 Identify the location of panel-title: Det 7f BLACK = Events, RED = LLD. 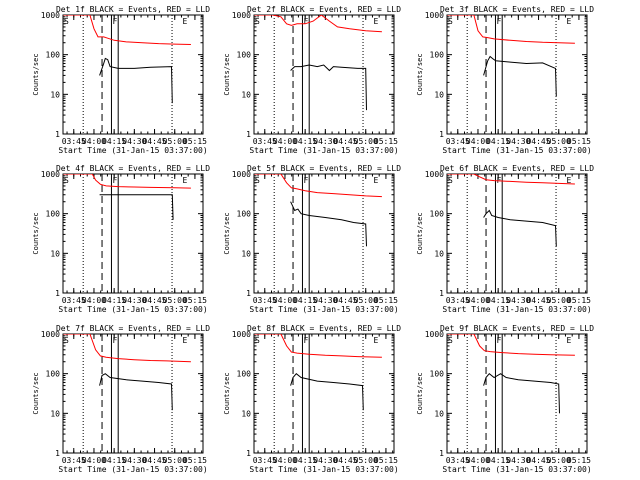
(133, 328).